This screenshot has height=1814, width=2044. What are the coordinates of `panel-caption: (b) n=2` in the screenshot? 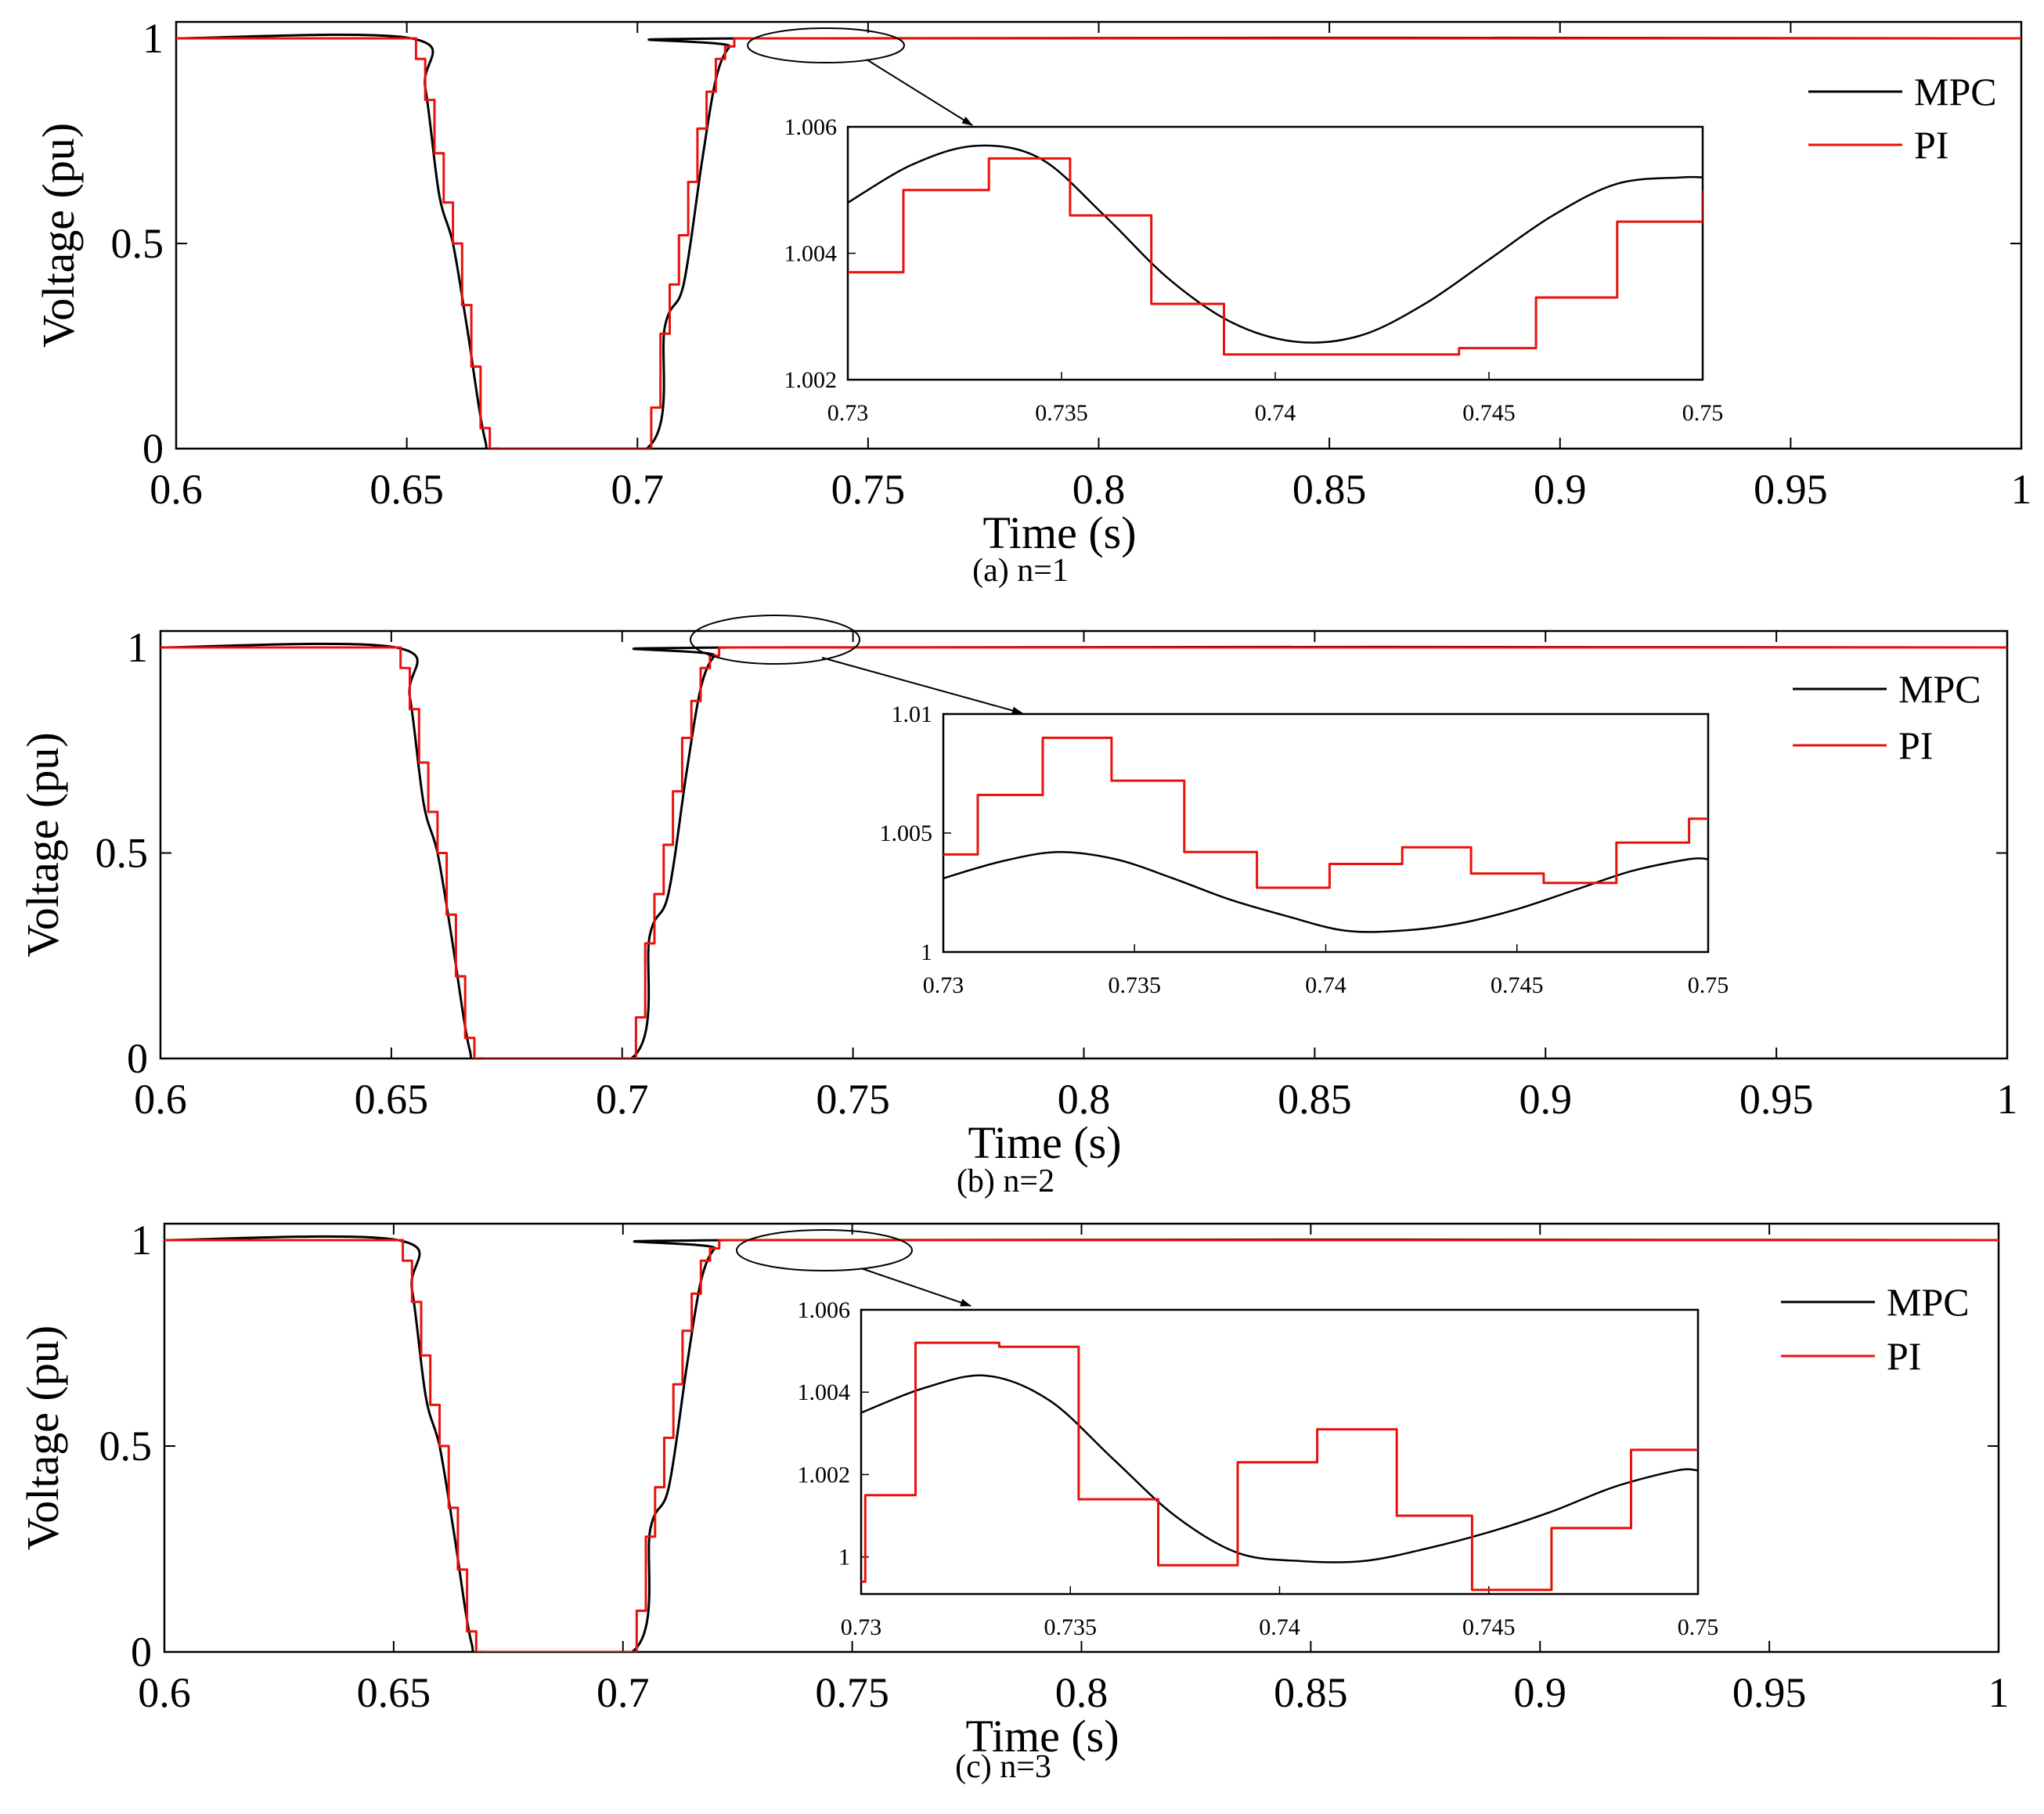 It's located at (1006, 1181).